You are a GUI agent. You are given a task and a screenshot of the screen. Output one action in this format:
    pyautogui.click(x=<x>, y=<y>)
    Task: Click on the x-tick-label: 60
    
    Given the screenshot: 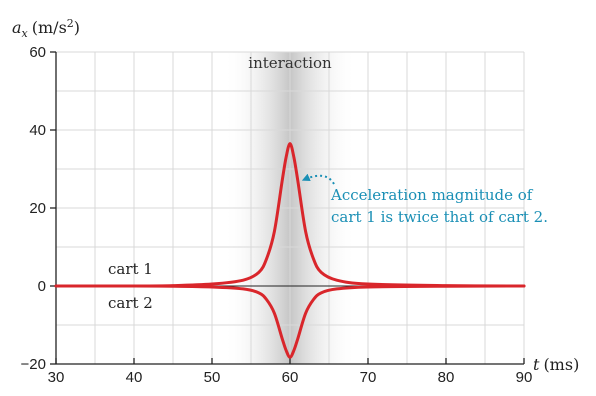 What is the action you would take?
    pyautogui.click(x=290, y=377)
    